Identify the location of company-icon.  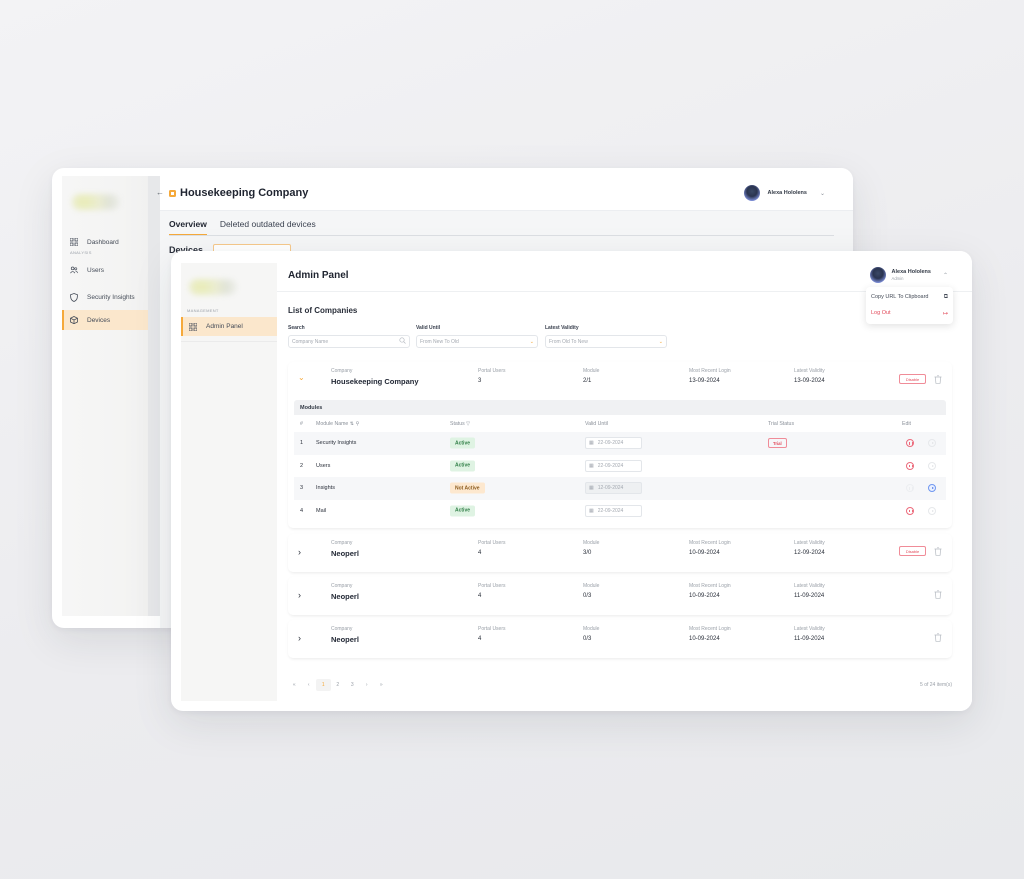
(172, 193).